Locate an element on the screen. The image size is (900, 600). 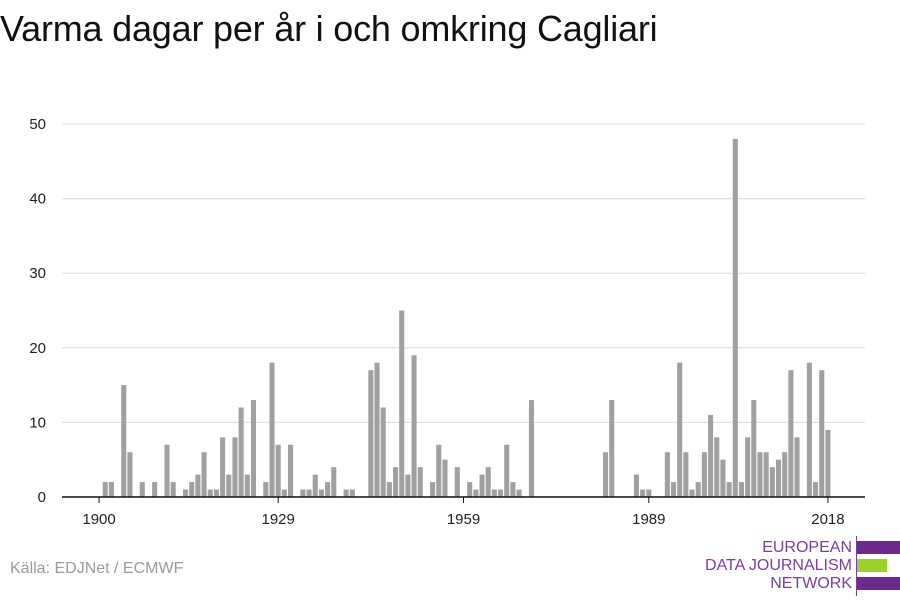
bar-1920 is located at coordinates (223, 467).